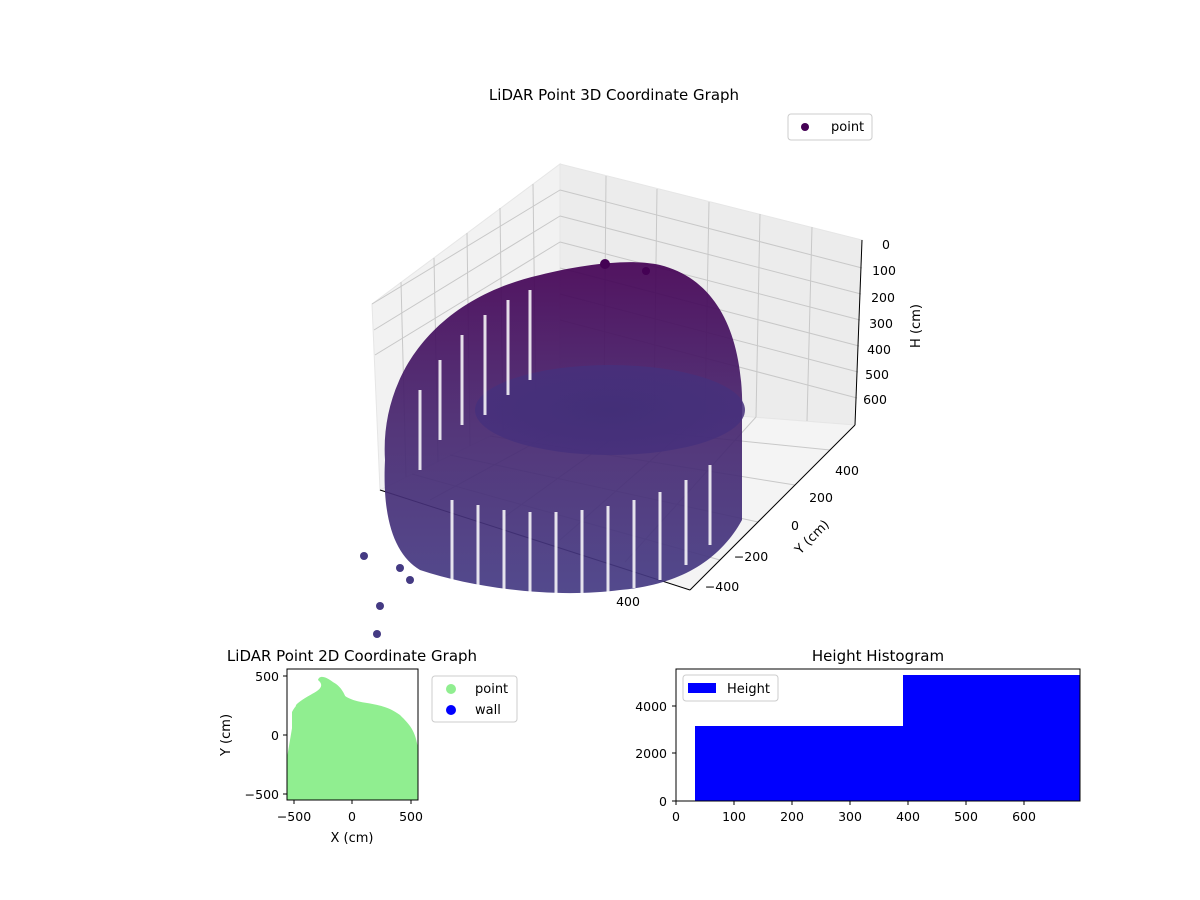 The height and width of the screenshot is (900, 1200). I want to click on point-cloud, so click(552, 448).